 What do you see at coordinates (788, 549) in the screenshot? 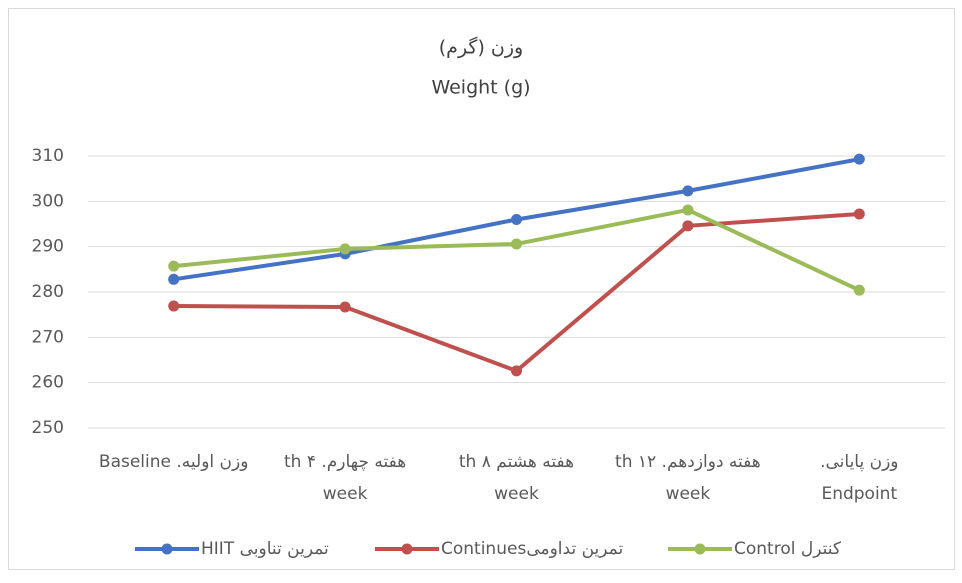
I see `legend-label: کنترل Control` at bounding box center [788, 549].